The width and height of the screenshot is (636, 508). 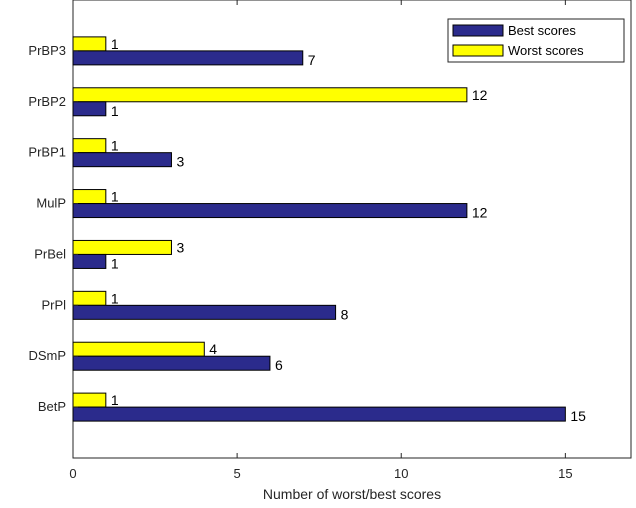 What do you see at coordinates (180, 247) in the screenshot?
I see `data-label-worst-prbel: 3` at bounding box center [180, 247].